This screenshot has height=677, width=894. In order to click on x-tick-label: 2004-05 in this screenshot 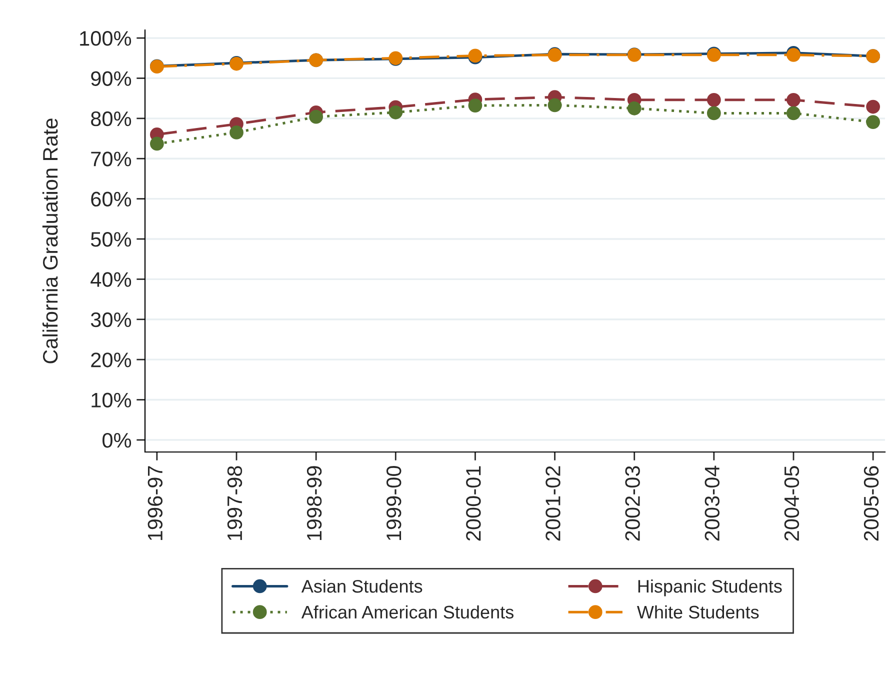, I will do `click(792, 503)`.